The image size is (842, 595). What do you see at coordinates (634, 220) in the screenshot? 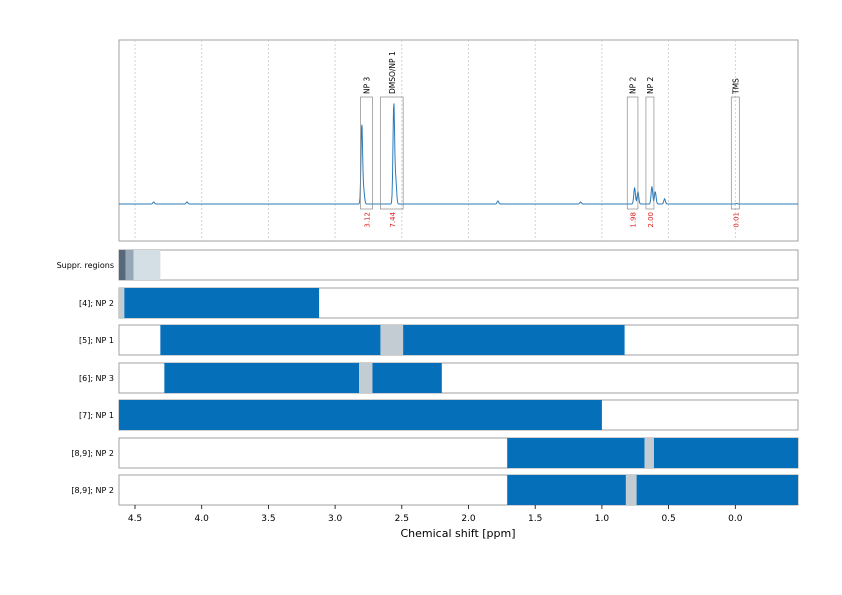
I see `integral-label: 1.98` at bounding box center [634, 220].